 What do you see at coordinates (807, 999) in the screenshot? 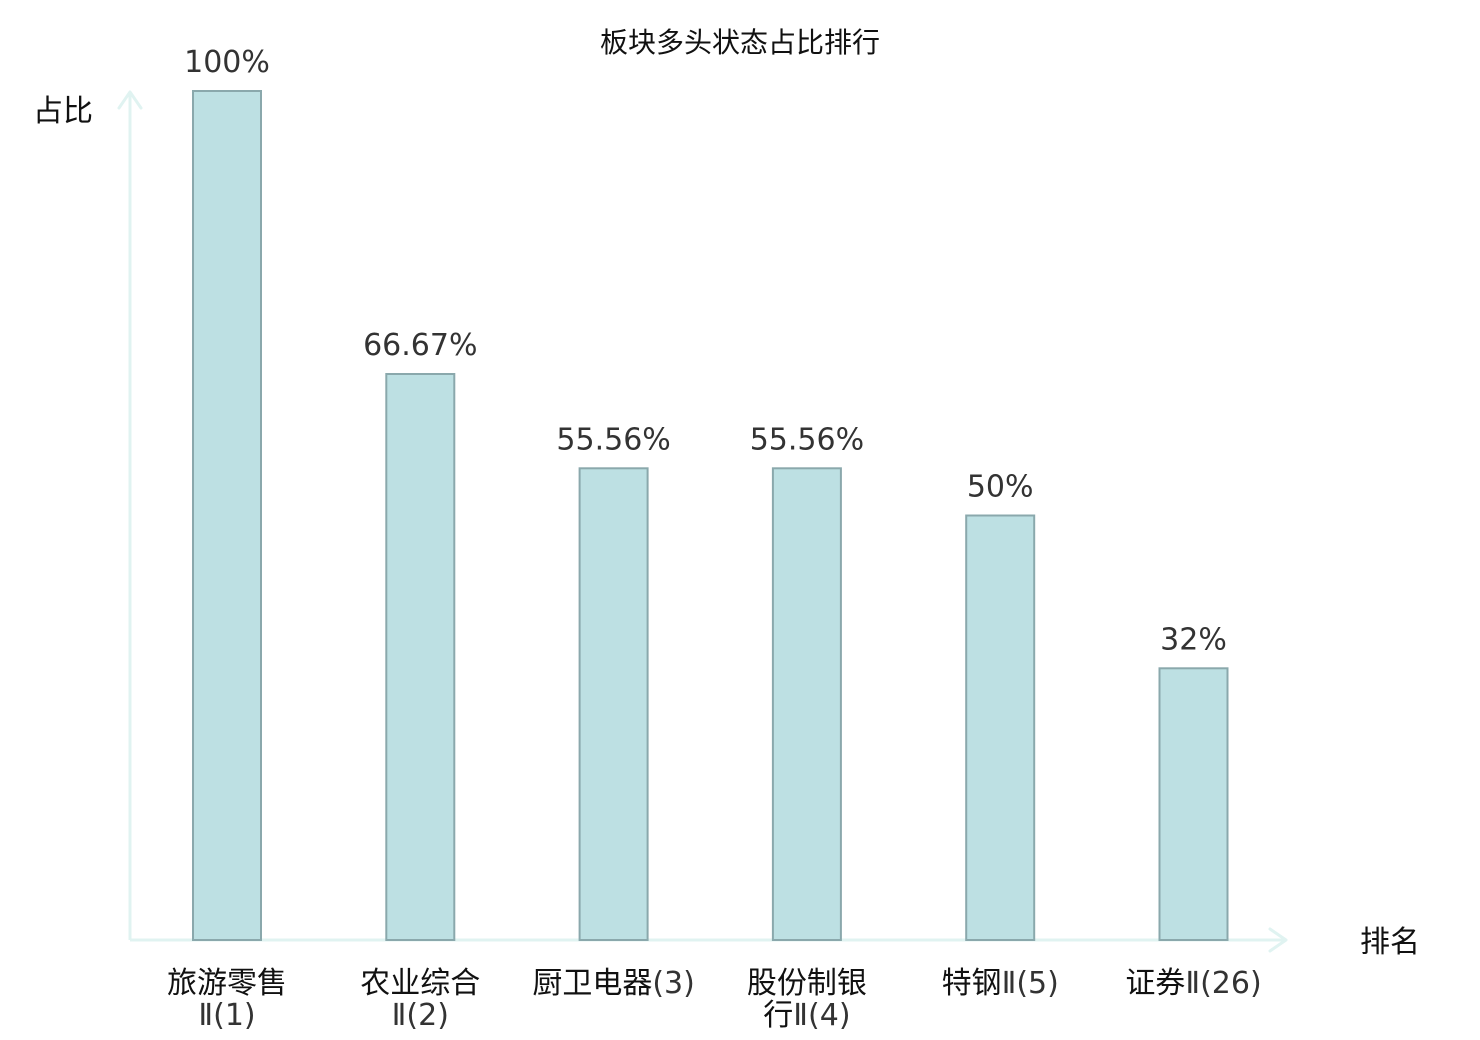
I see `category-label-4: 股份制银行Ⅱ(4)` at bounding box center [807, 999].